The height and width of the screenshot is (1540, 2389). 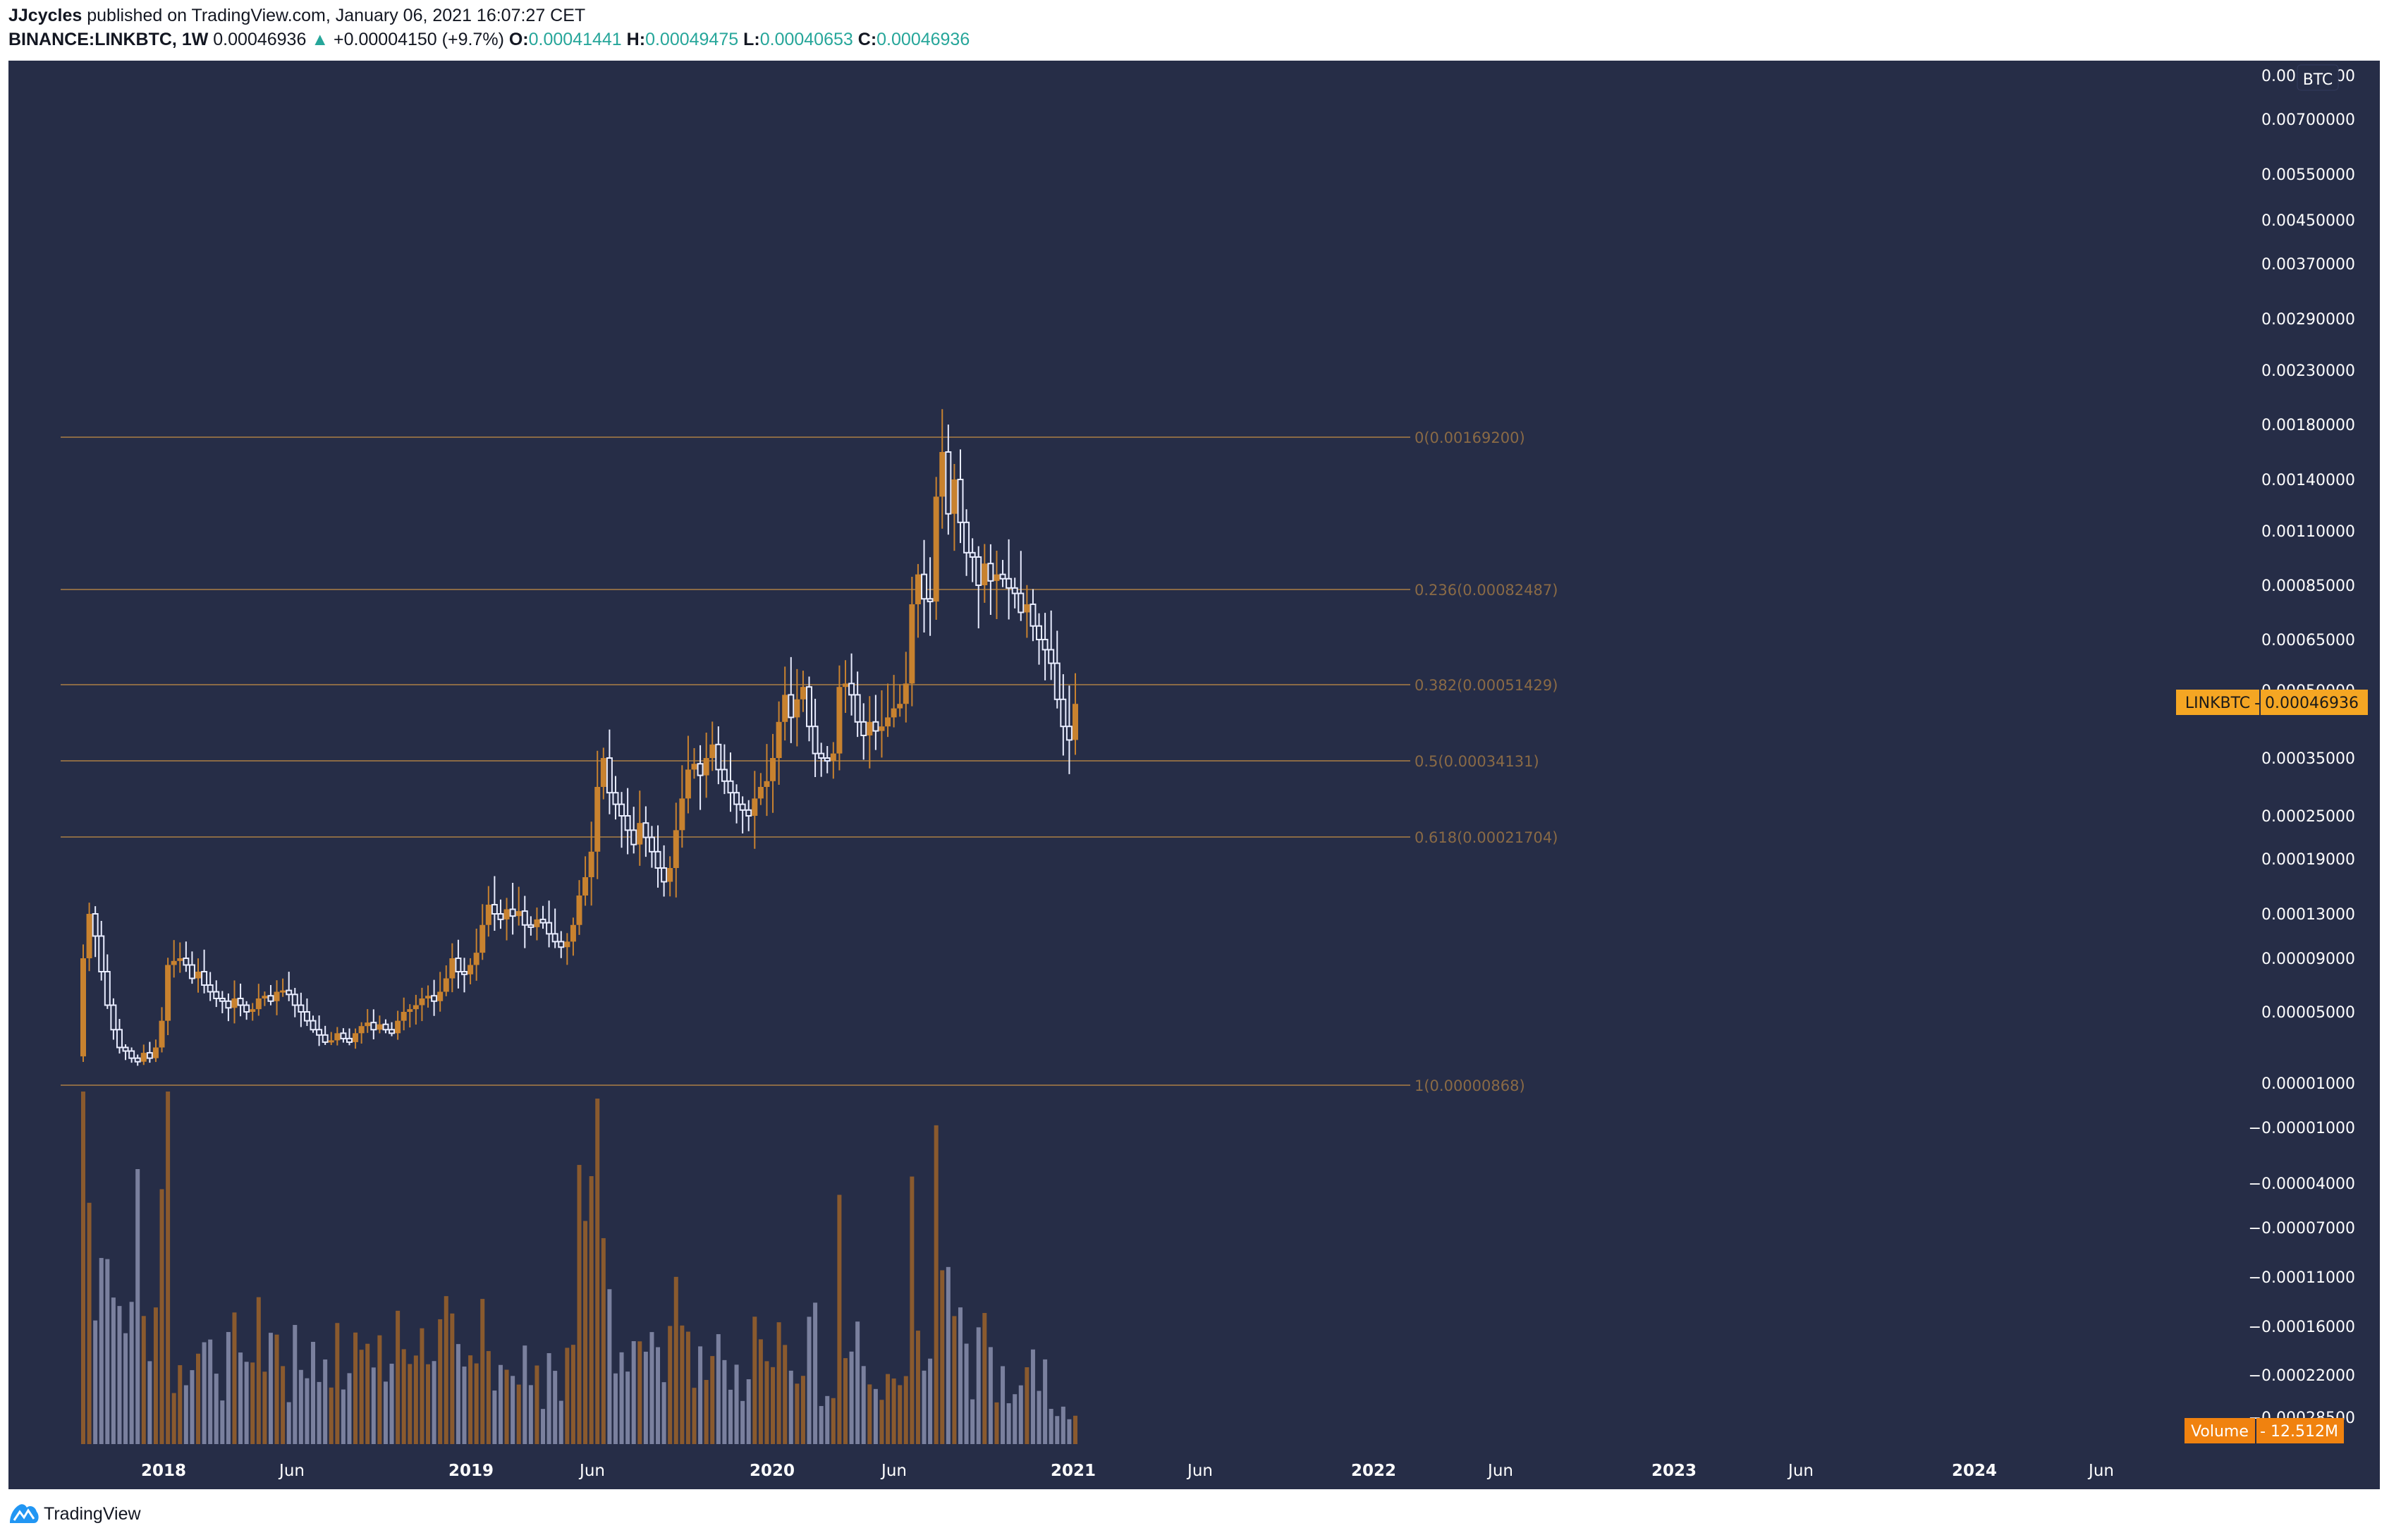 I want to click on price-axis-label: 0.00450000, so click(x=2308, y=221).